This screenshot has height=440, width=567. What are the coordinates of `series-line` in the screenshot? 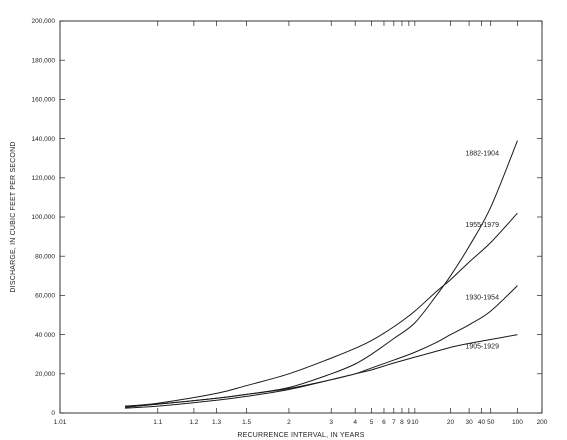 It's located at (321, 371).